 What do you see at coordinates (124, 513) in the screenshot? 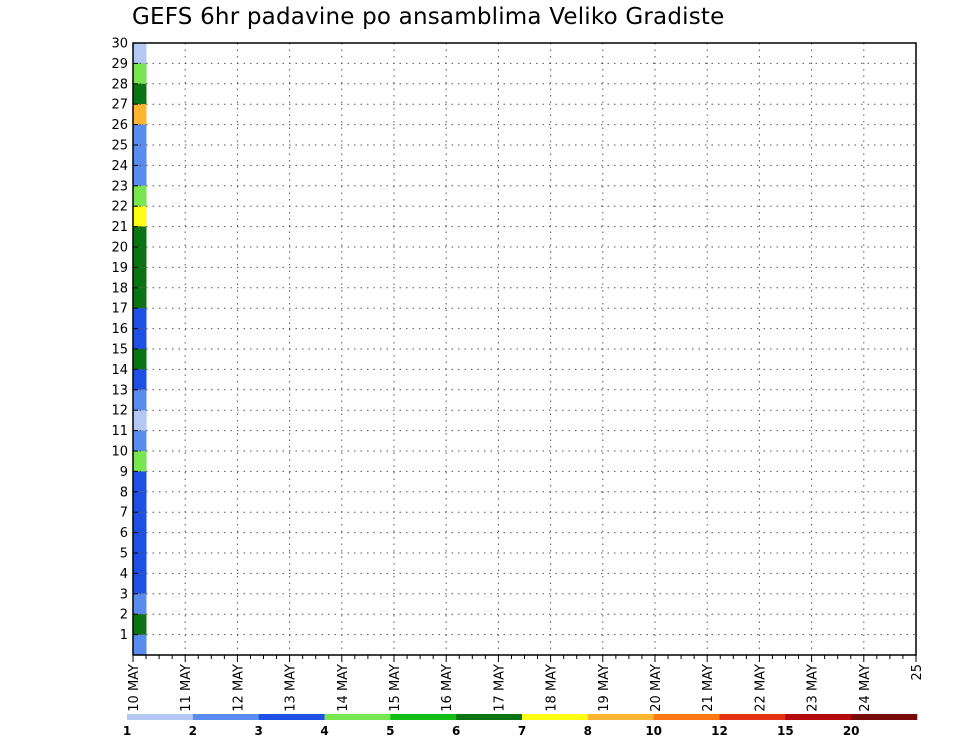
I see `y-tick-label: 7` at bounding box center [124, 513].